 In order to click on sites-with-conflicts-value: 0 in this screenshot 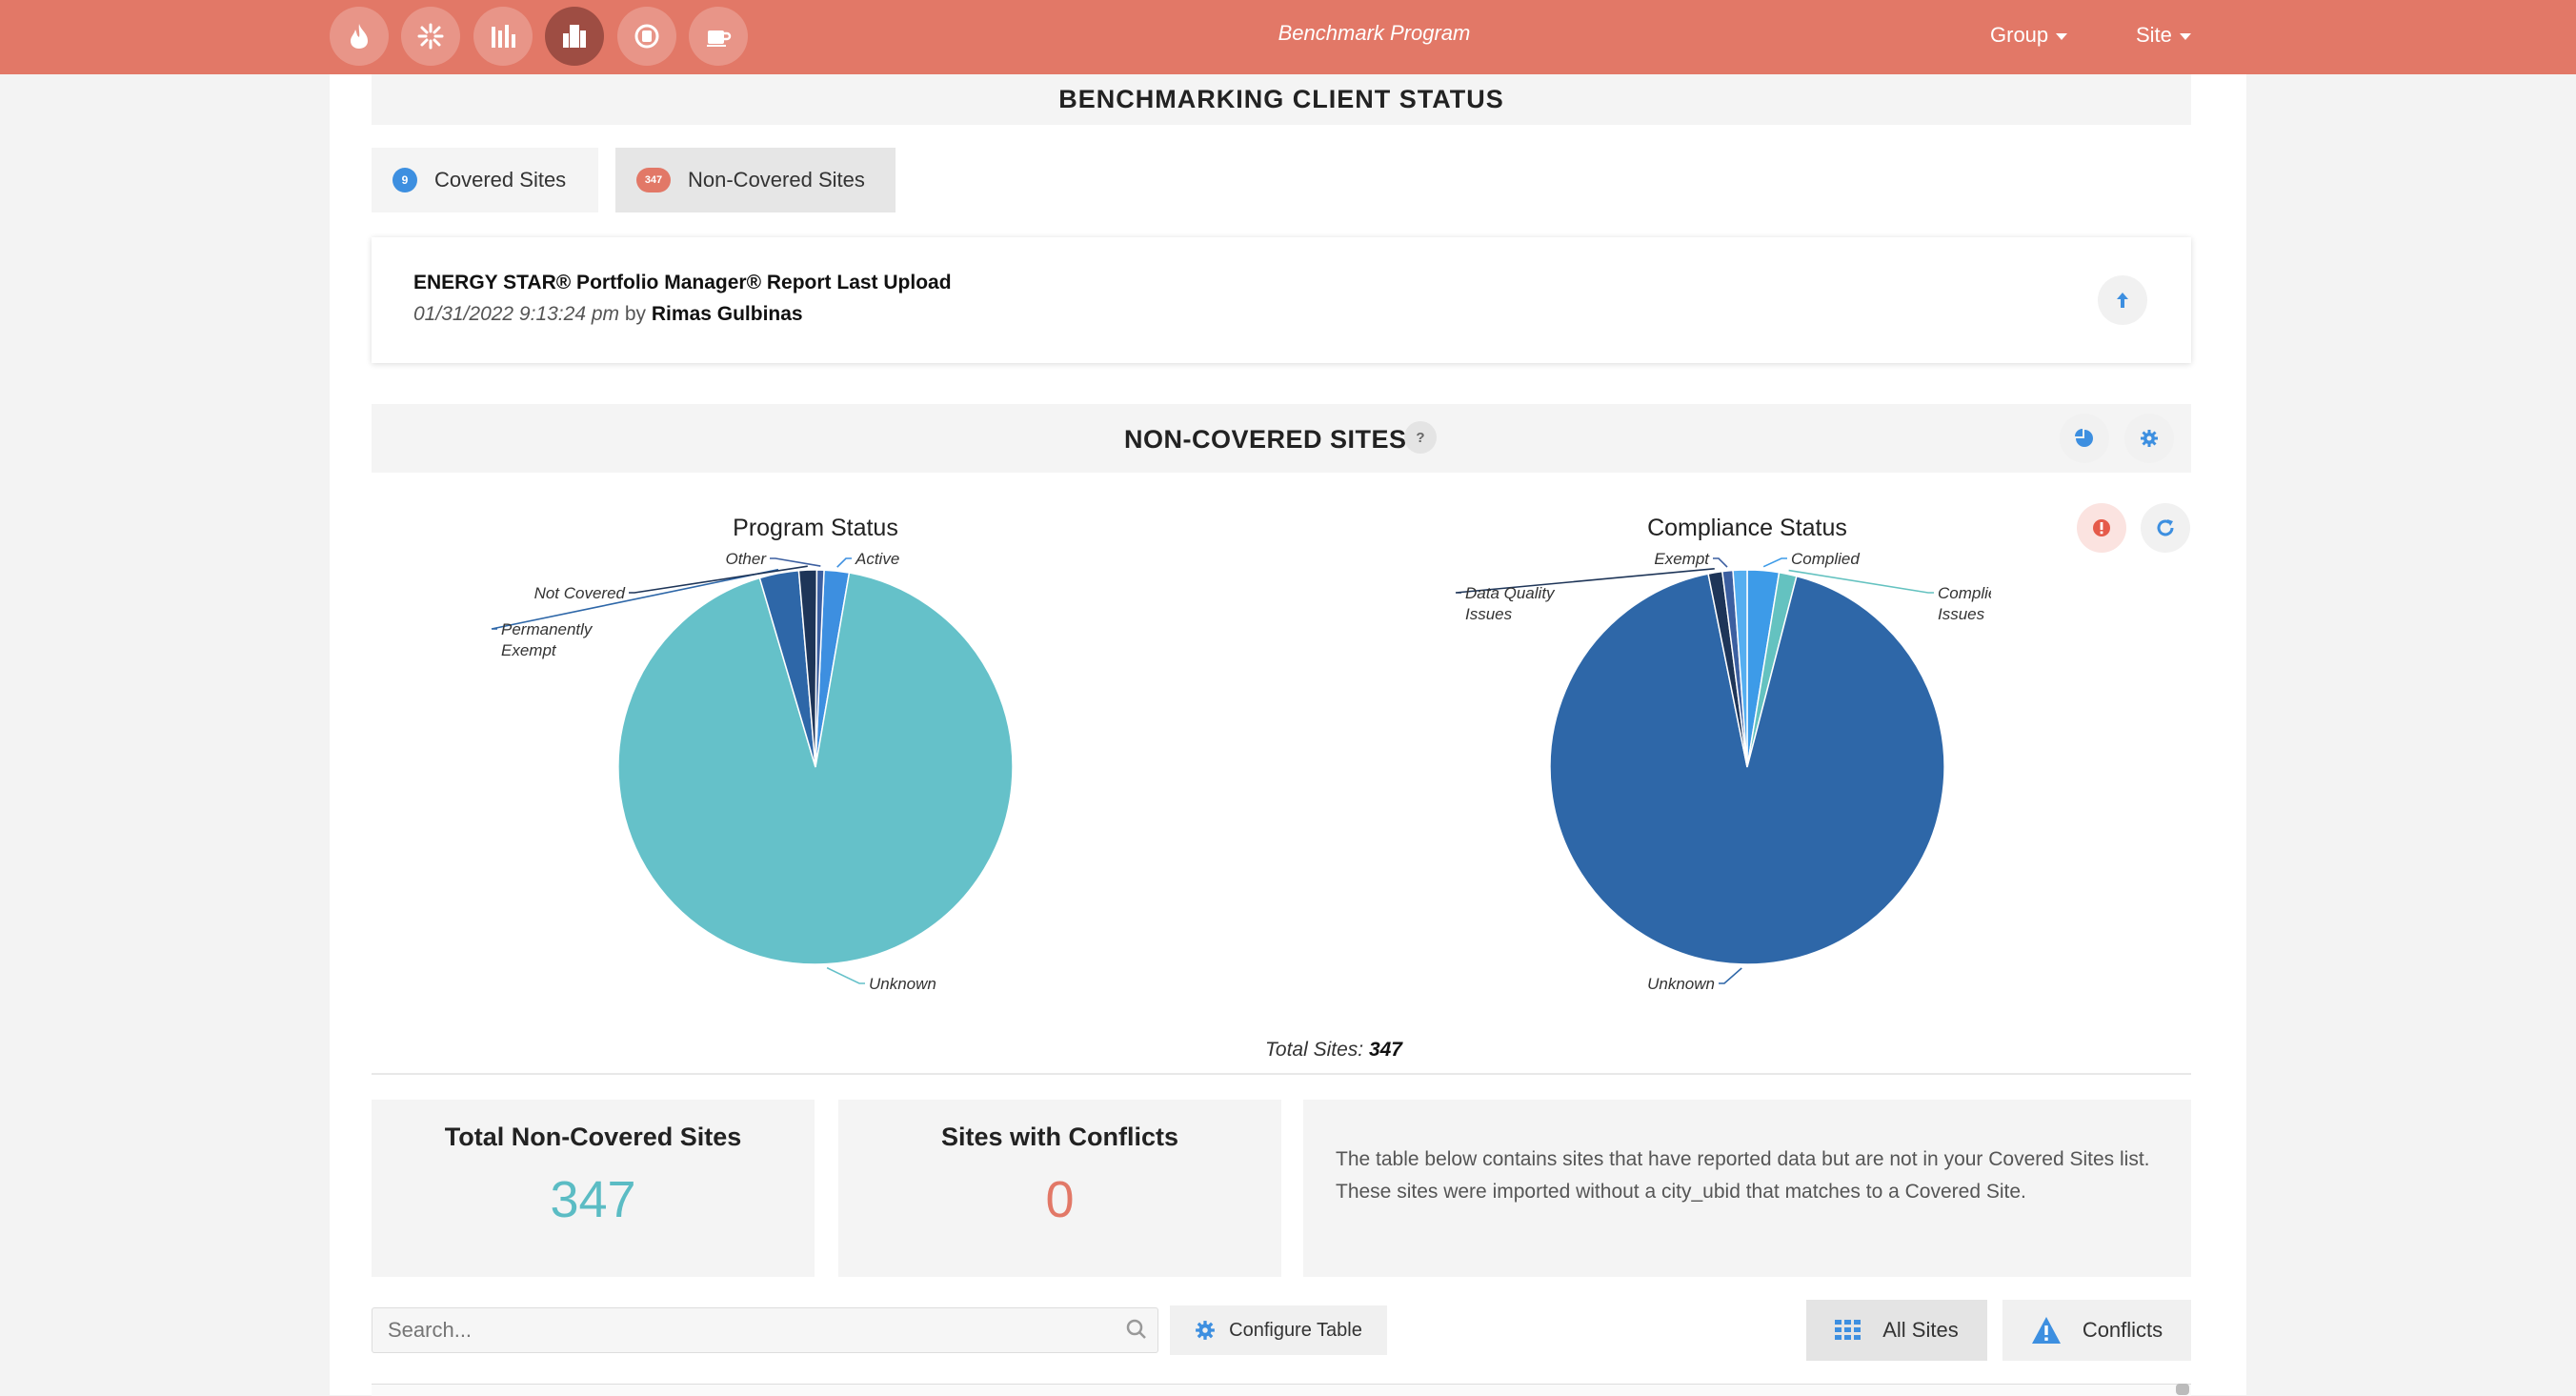, I will do `click(1060, 1199)`.